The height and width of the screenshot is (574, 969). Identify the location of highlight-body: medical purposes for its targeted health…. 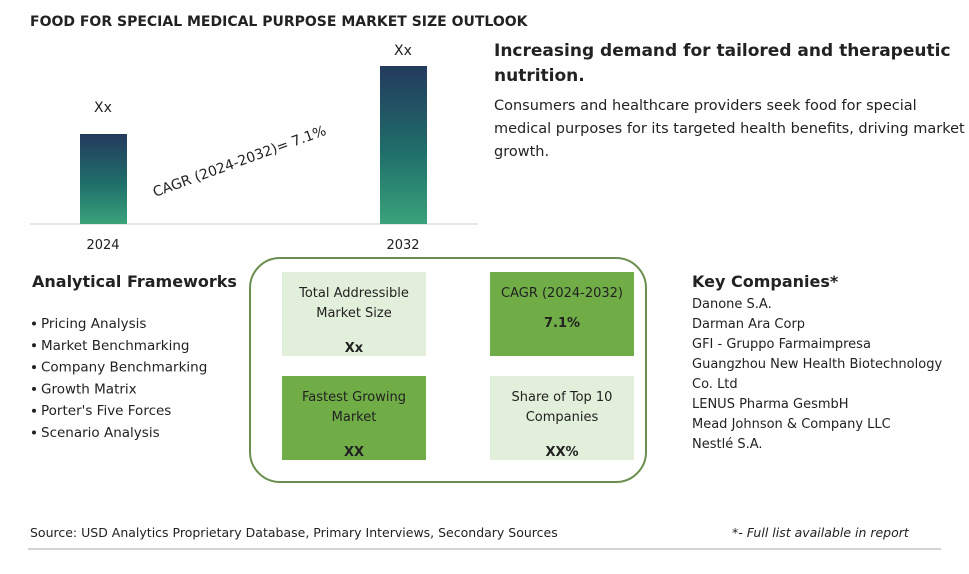
(729, 129).